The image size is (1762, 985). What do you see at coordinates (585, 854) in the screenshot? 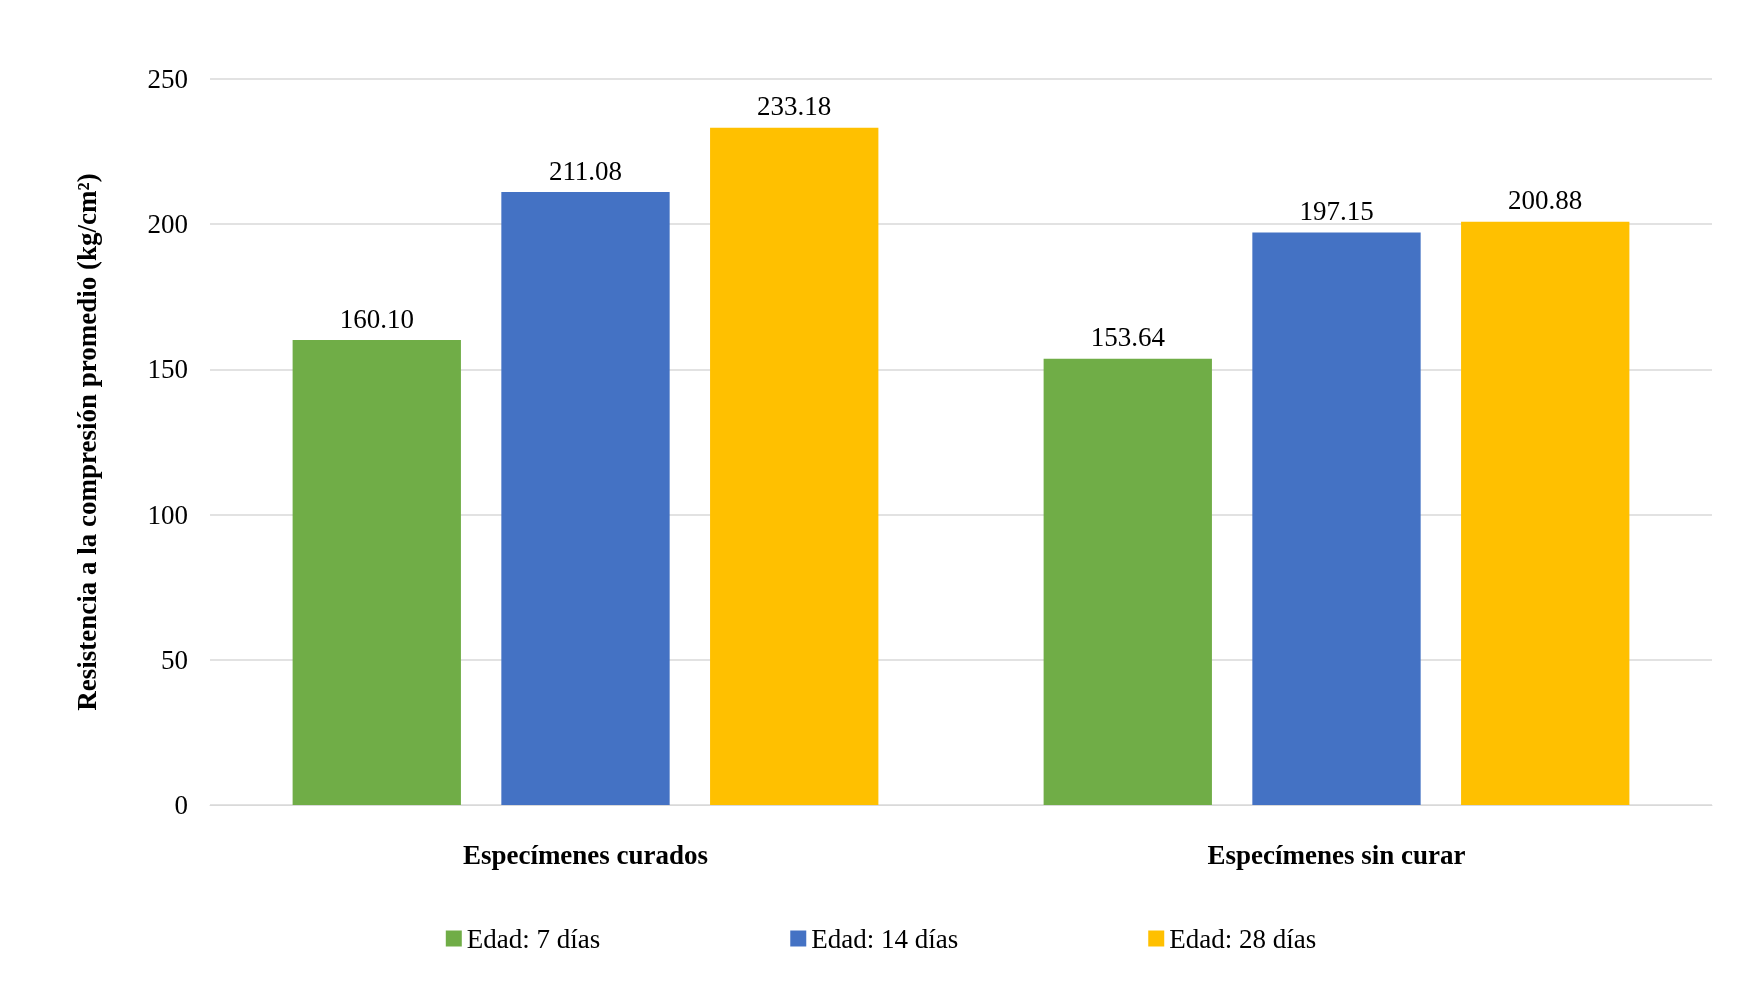
I see `x-tick-label: Especímenes curados` at bounding box center [585, 854].